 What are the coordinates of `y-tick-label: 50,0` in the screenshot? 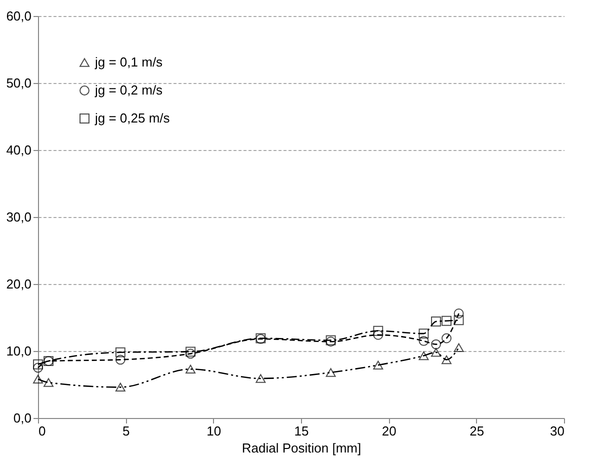 It's located at (19, 83).